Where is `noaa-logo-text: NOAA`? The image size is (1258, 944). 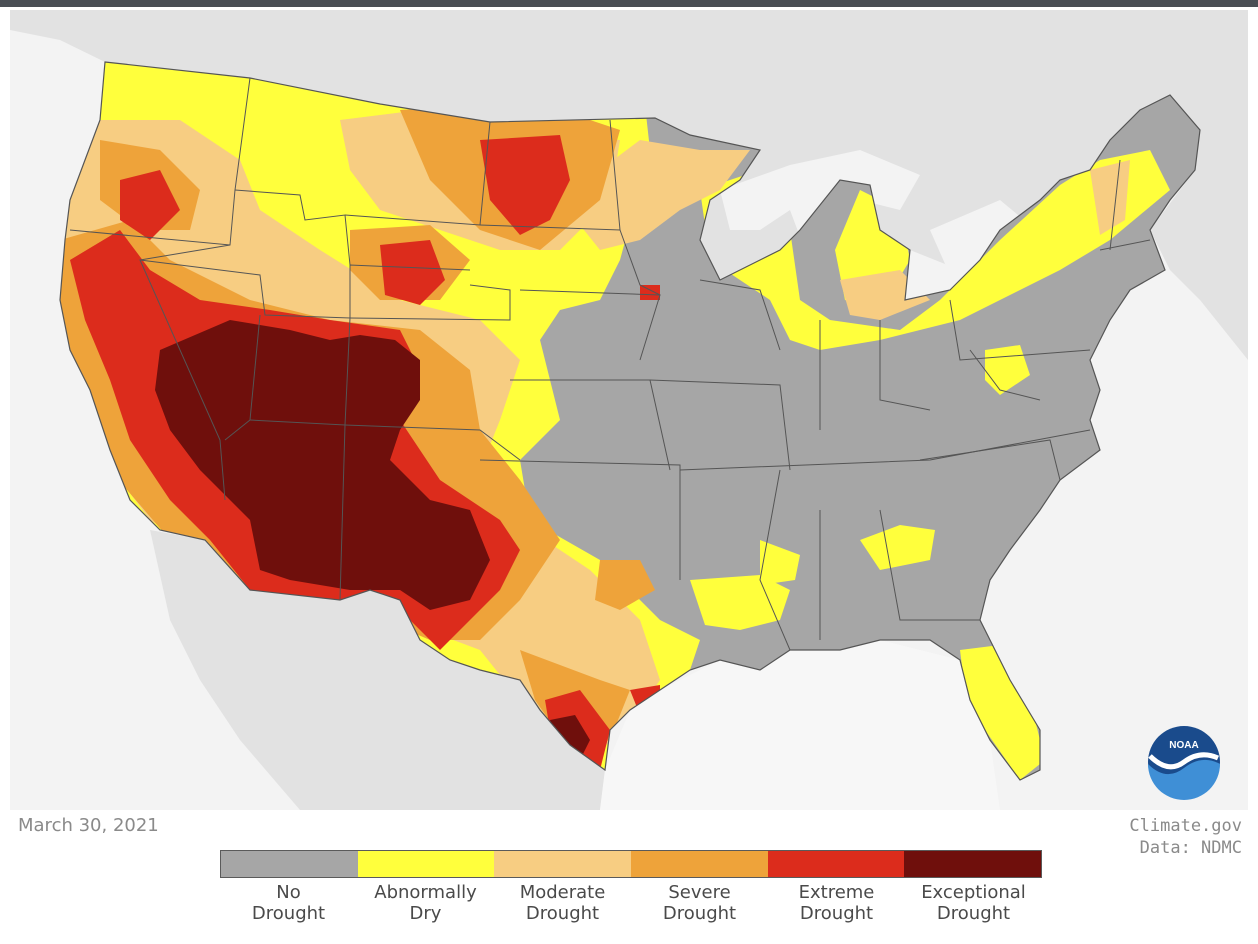 noaa-logo-text: NOAA is located at coordinates (1183, 745).